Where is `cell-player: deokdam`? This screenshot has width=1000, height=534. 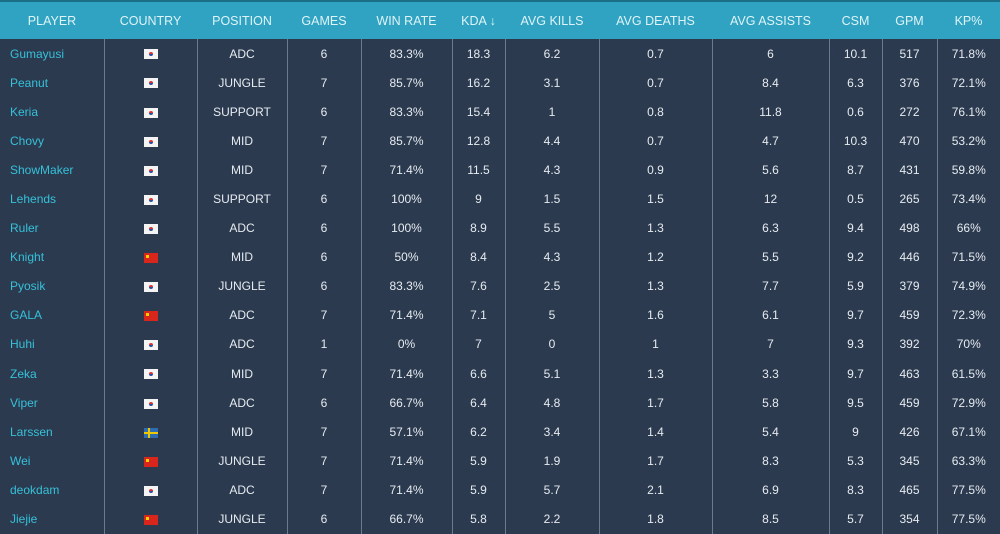 cell-player: deokdam is located at coordinates (35, 489).